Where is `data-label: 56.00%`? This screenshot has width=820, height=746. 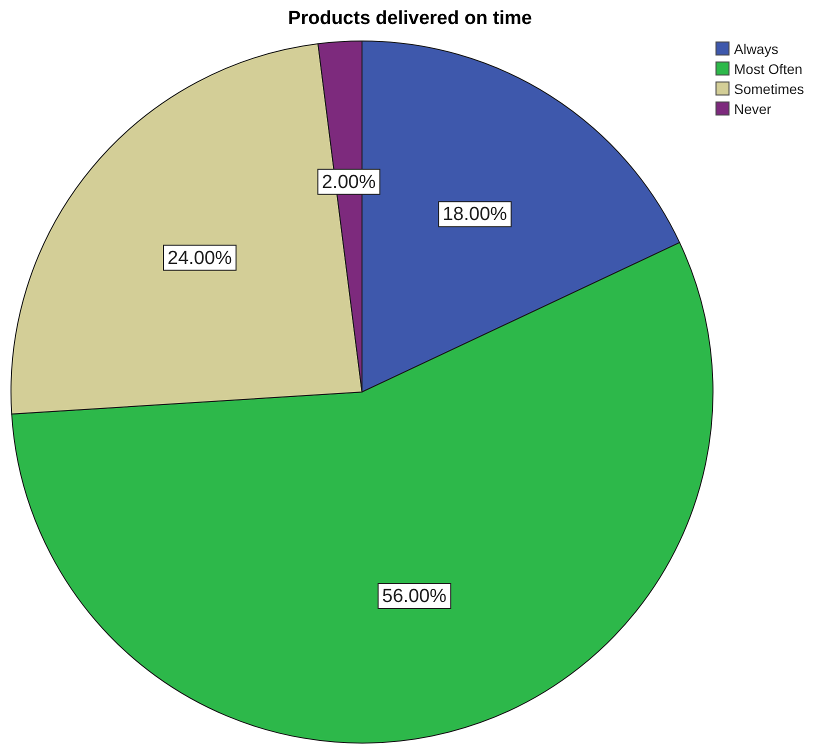 data-label: 56.00% is located at coordinates (414, 595).